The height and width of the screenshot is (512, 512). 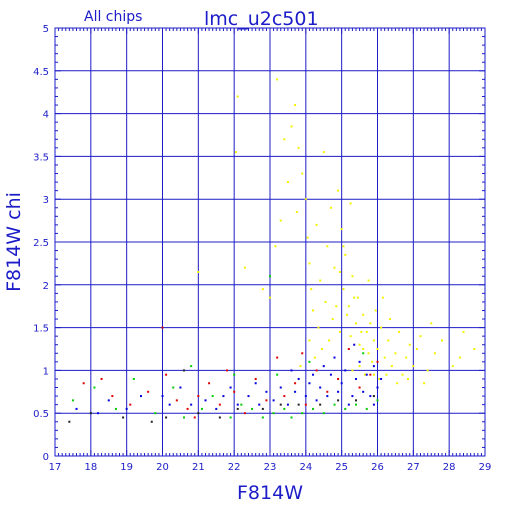 What do you see at coordinates (113, 17) in the screenshot?
I see `chart-subtitle: All chips` at bounding box center [113, 17].